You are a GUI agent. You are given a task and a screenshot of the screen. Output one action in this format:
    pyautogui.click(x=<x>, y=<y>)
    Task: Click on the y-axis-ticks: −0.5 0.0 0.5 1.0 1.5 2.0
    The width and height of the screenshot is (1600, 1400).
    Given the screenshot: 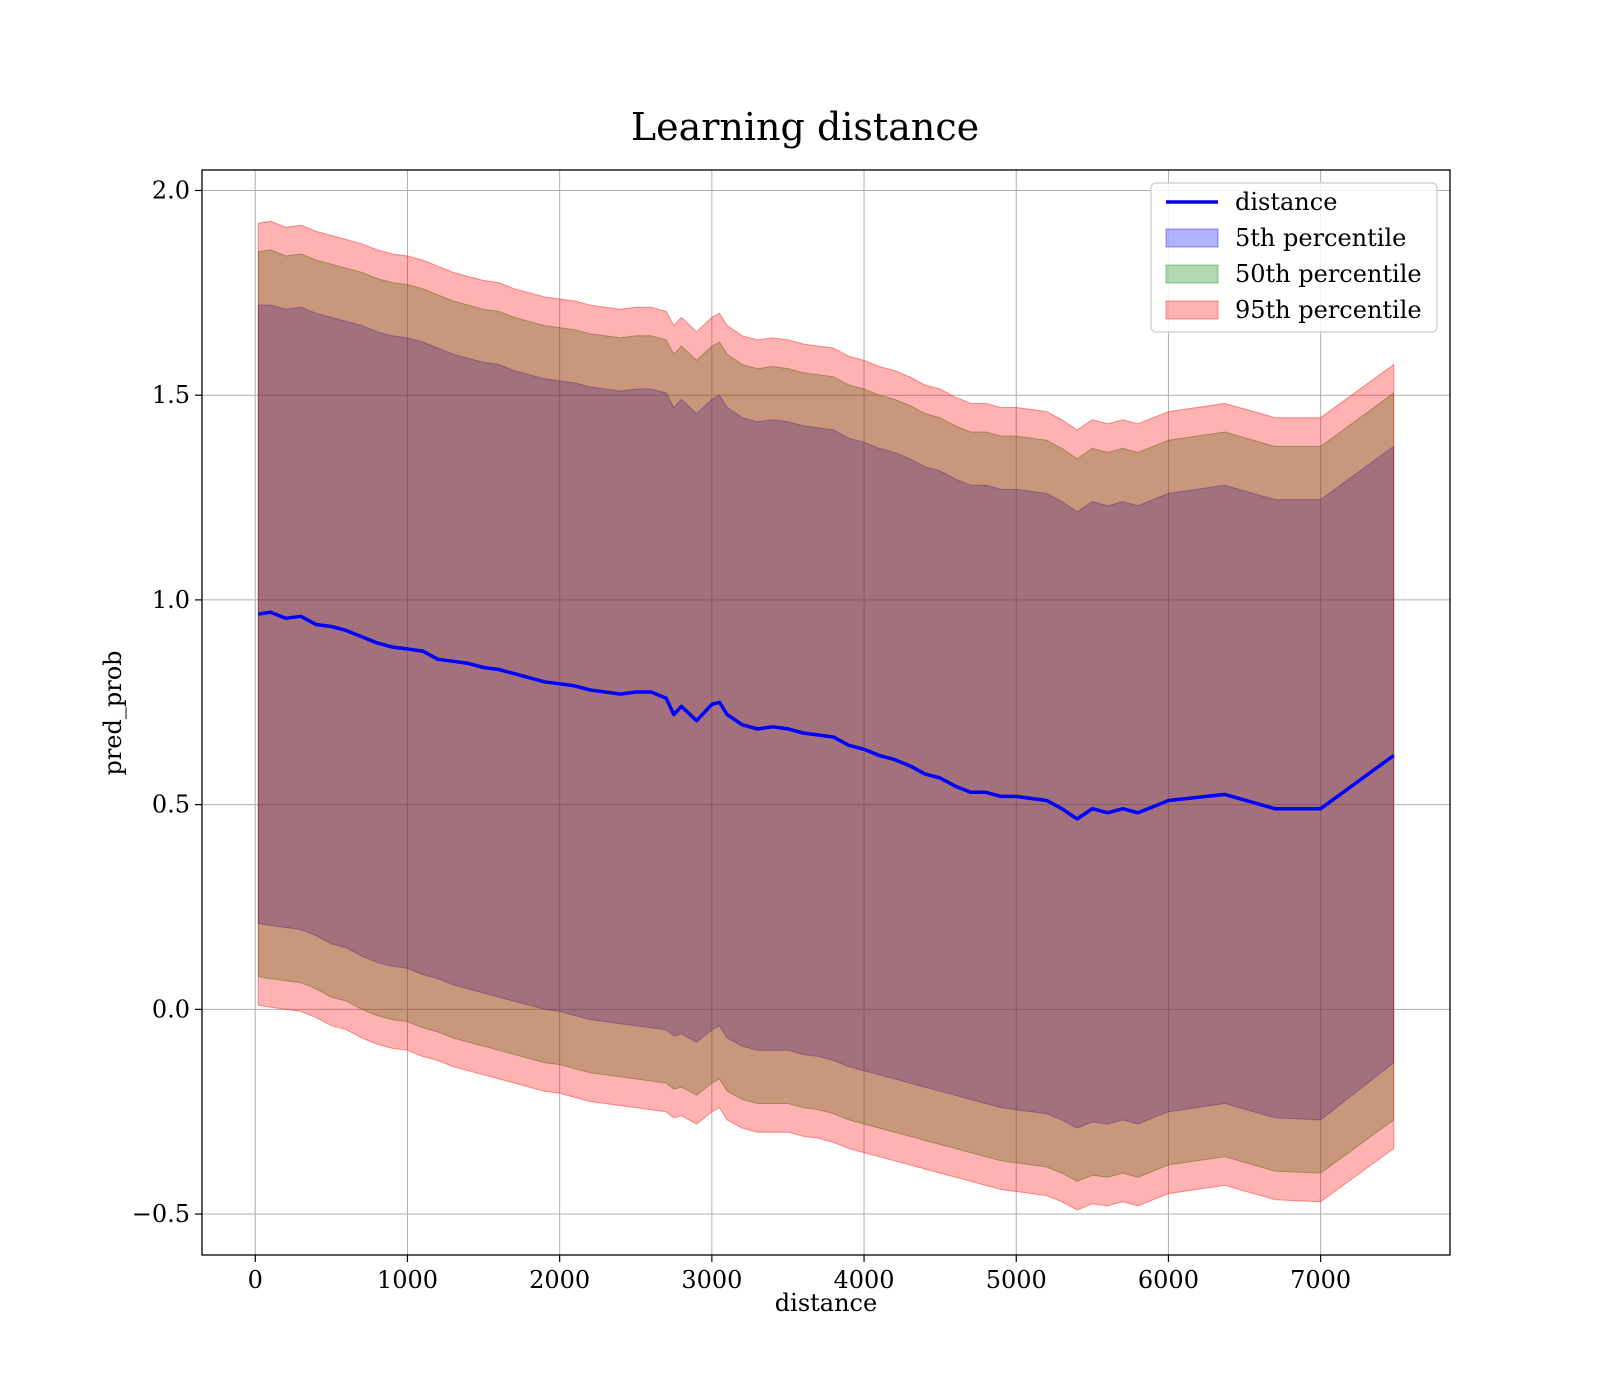 What is the action you would take?
    pyautogui.click(x=167, y=702)
    